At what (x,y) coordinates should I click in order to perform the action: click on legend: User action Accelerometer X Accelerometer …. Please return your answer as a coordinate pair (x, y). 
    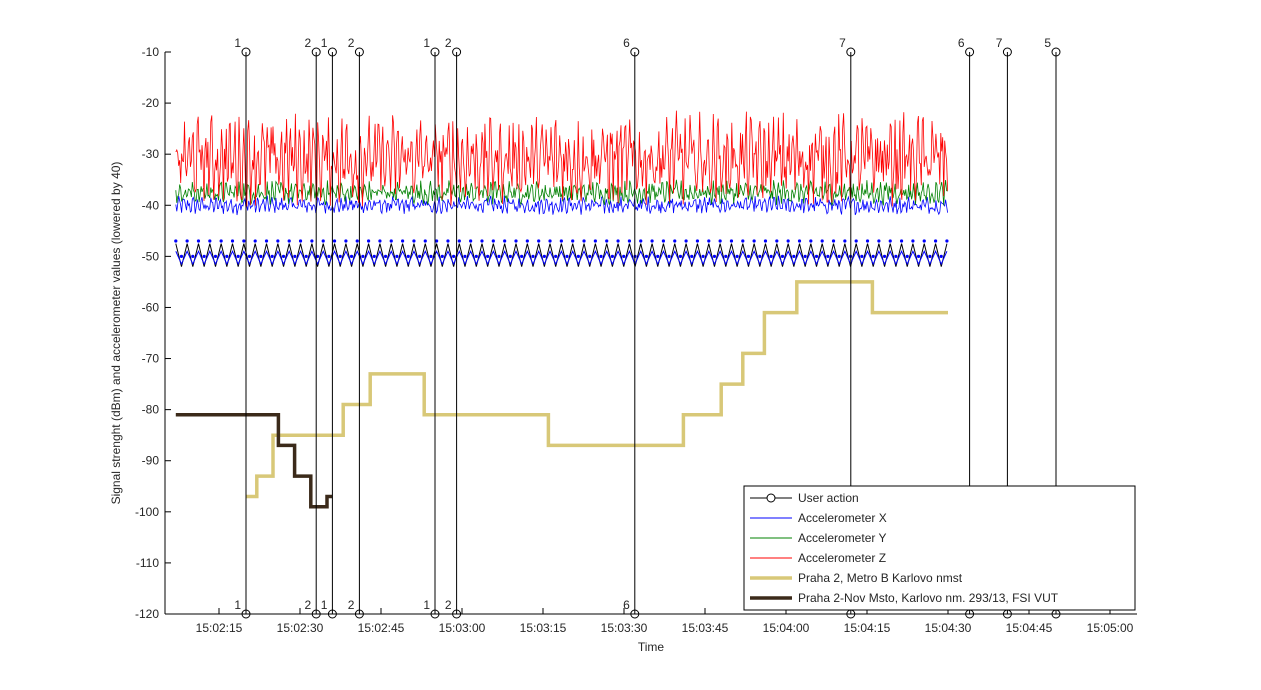
    Looking at the image, I should click on (939, 548).